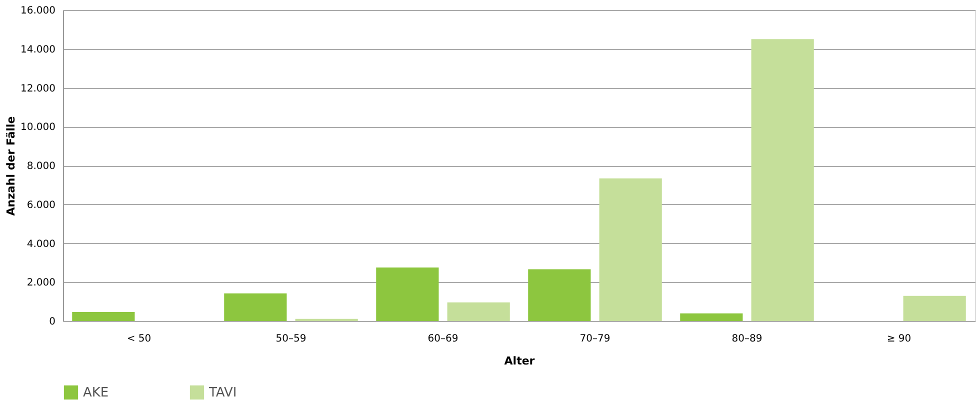 This screenshot has height=405, width=980. I want to click on x-tick-label: 60–69, so click(443, 339).